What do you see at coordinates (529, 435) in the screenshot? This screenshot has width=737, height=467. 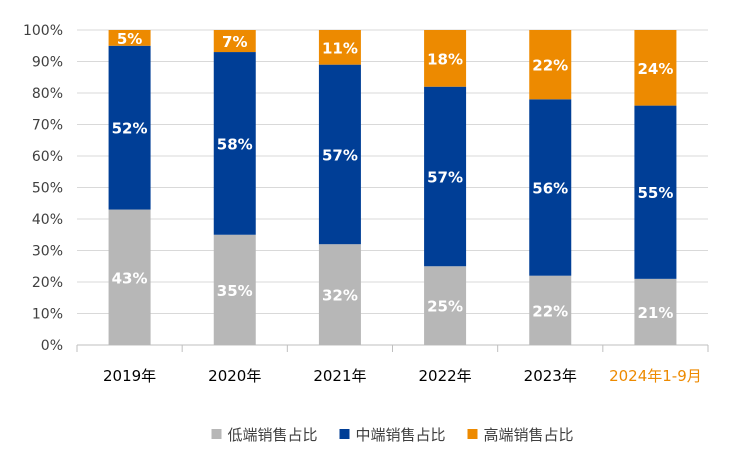 I see `legend-label: 高端销售占比` at bounding box center [529, 435].